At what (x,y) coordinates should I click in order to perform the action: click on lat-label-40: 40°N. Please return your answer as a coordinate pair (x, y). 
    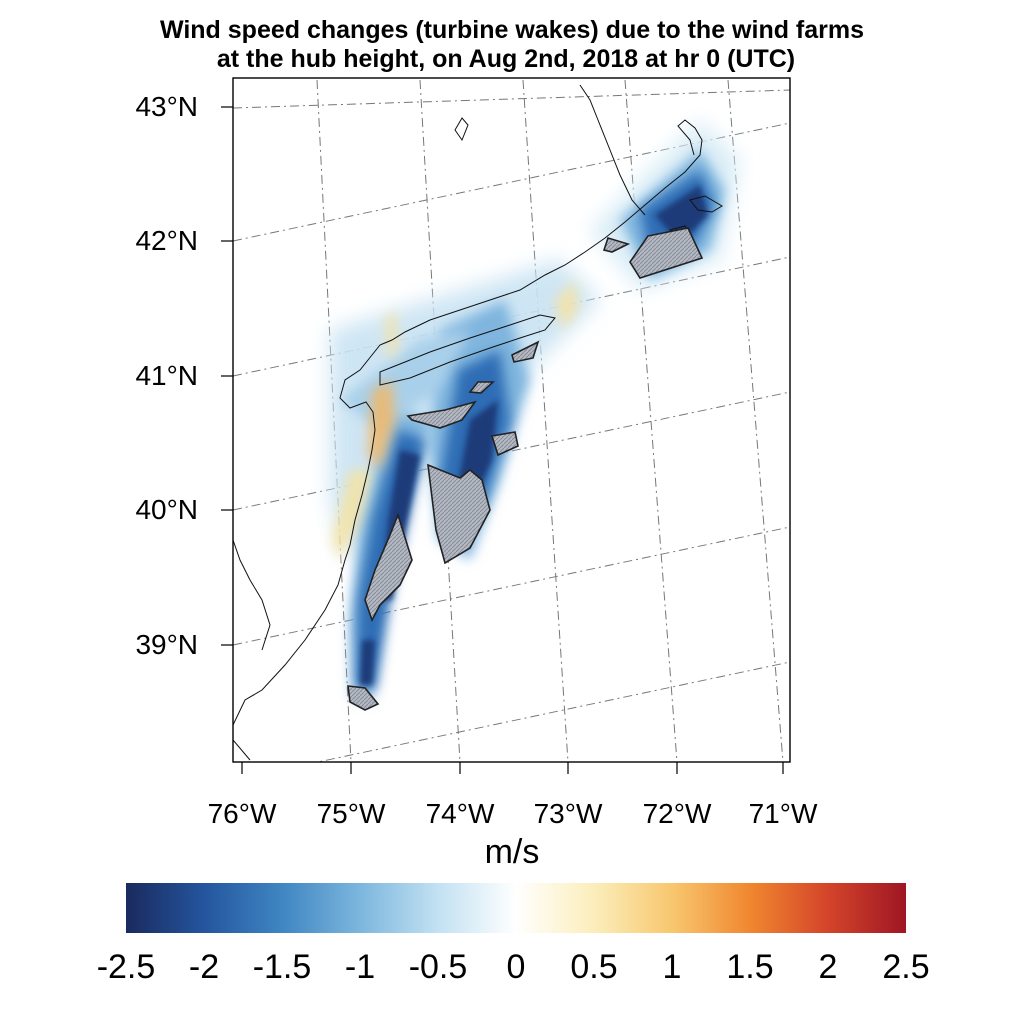
    Looking at the image, I should click on (166, 509).